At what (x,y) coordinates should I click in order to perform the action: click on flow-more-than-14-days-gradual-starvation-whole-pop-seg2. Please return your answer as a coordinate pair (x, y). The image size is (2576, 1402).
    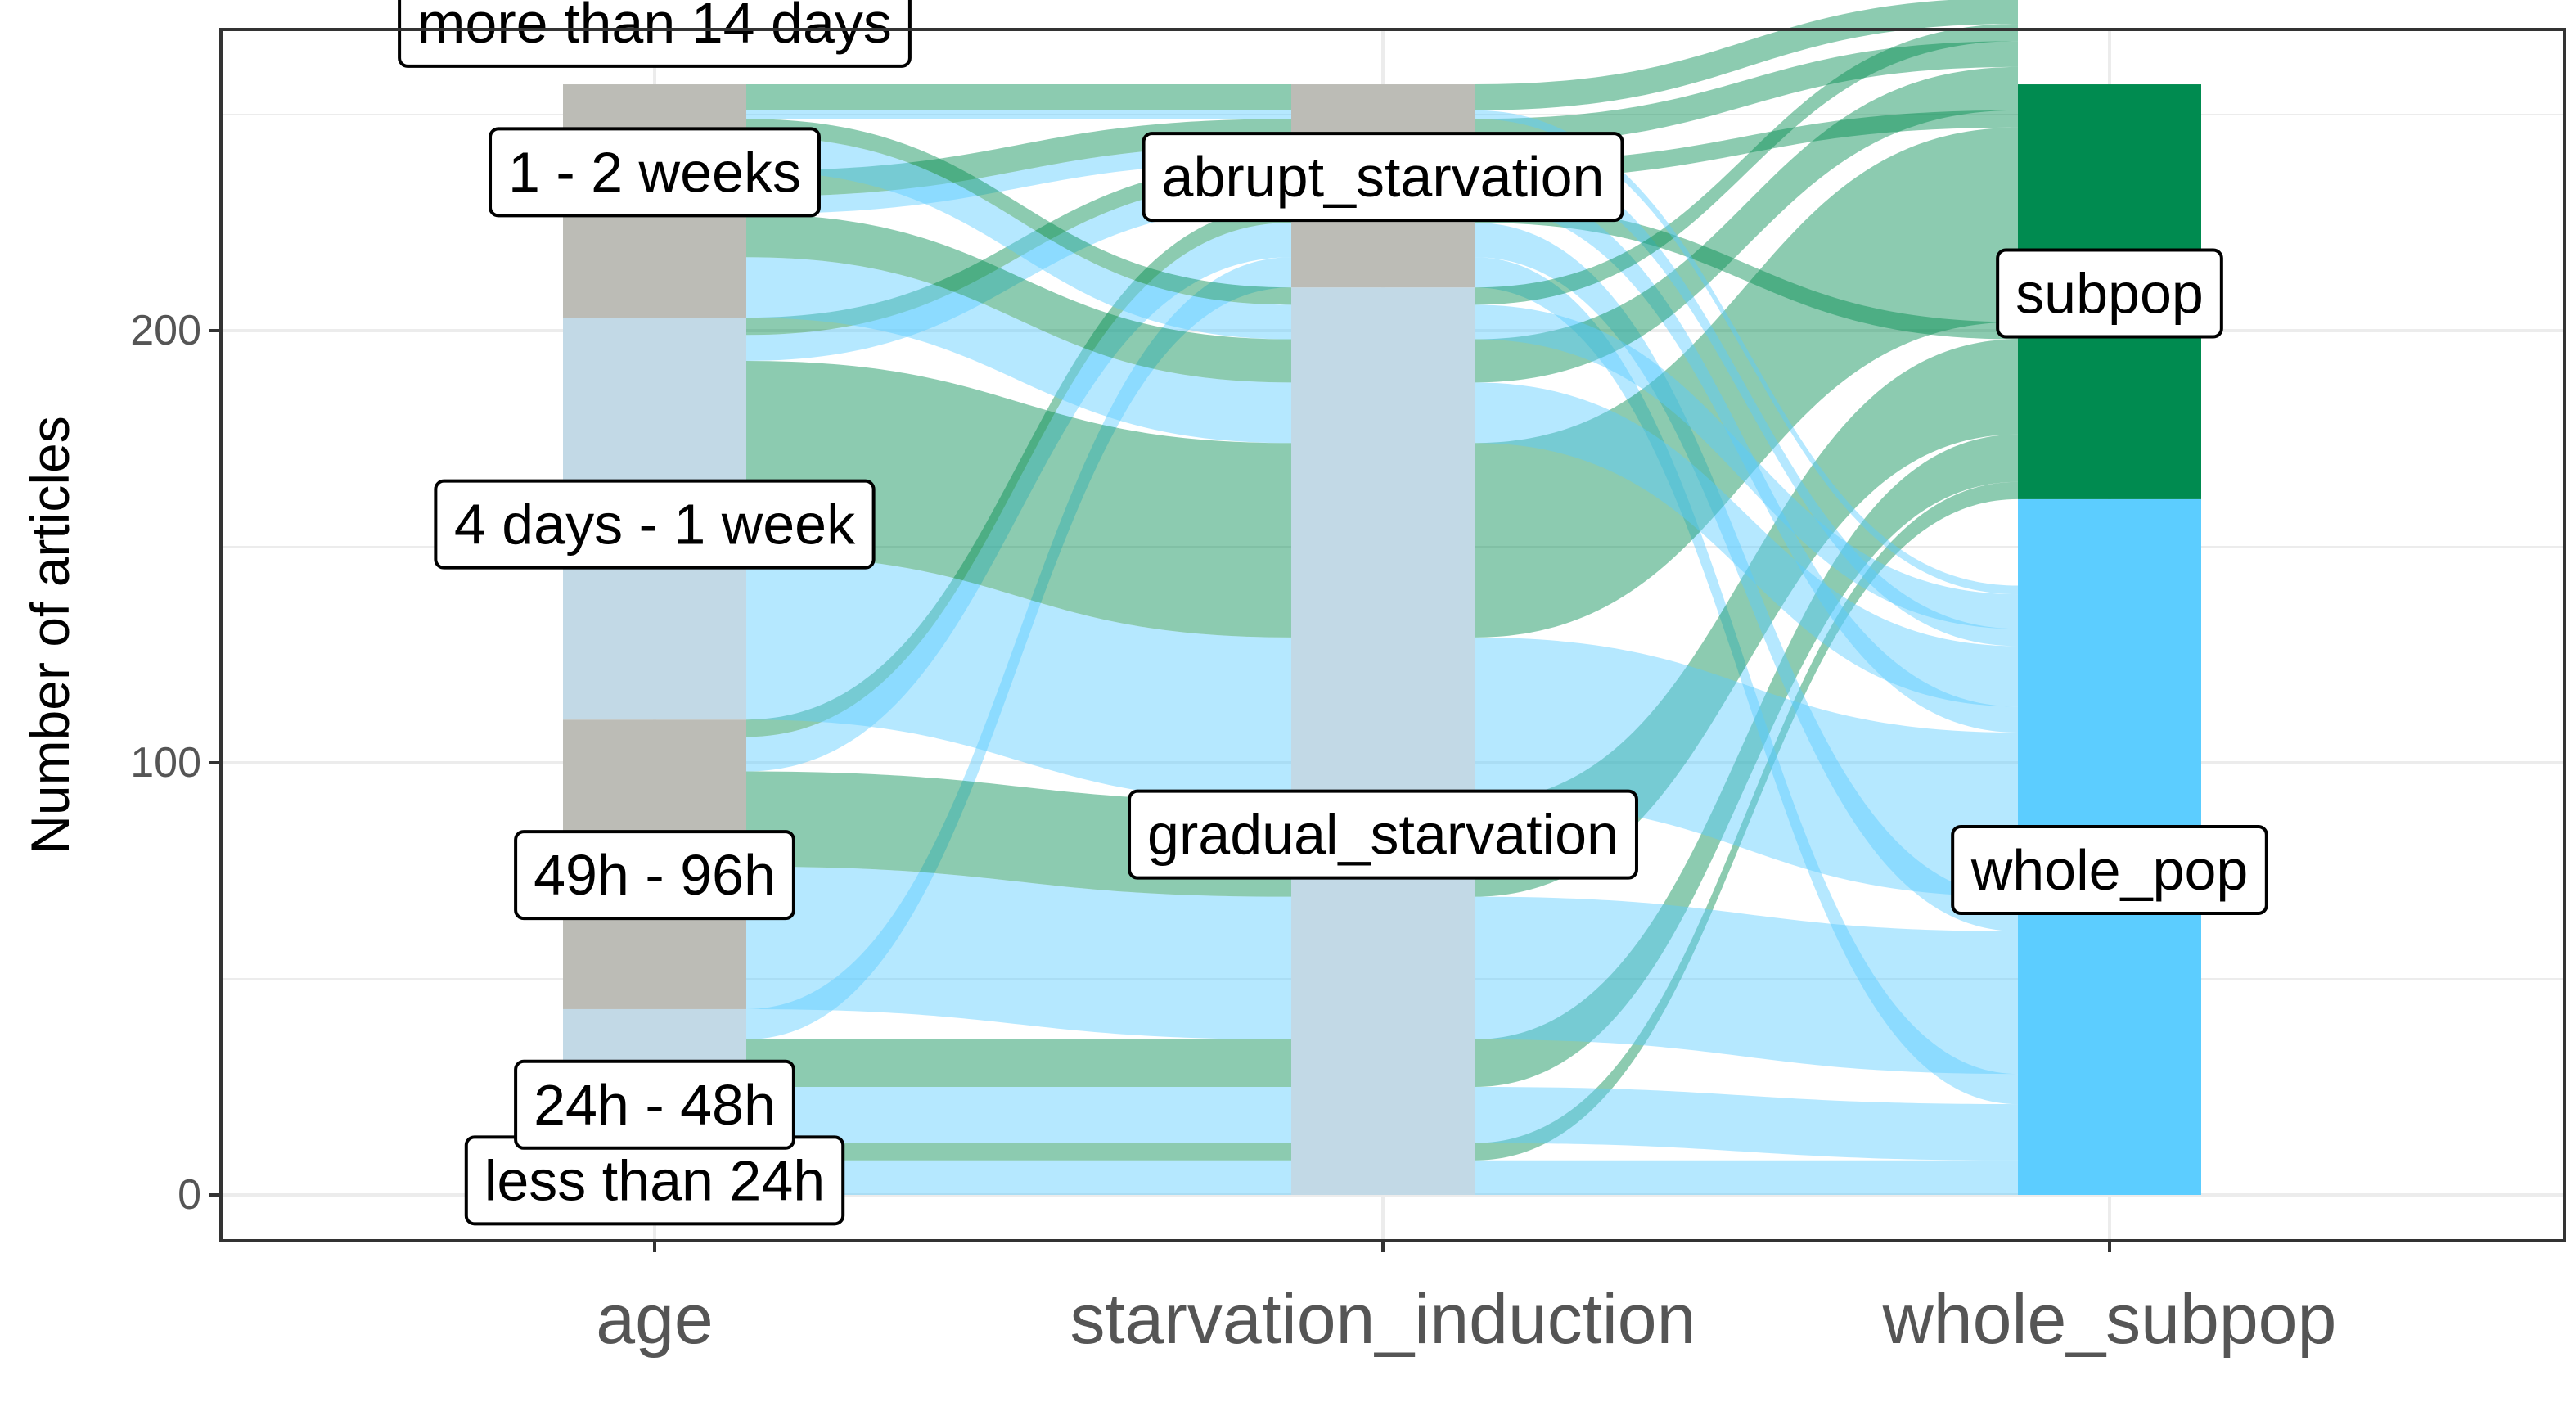
    Looking at the image, I should click on (1746, 467).